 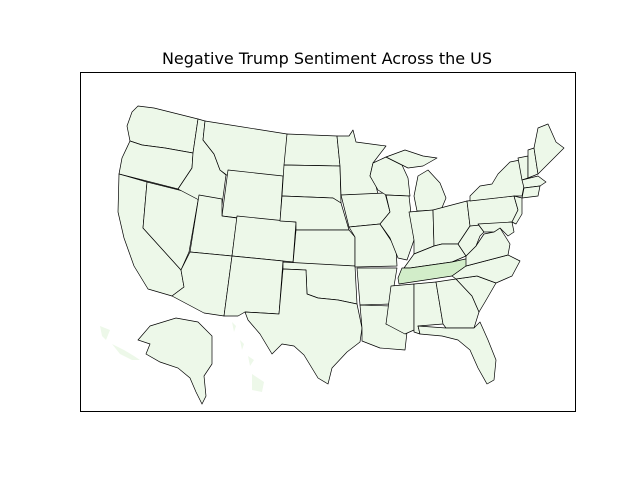 I want to click on state-illinois, so click(x=397, y=227).